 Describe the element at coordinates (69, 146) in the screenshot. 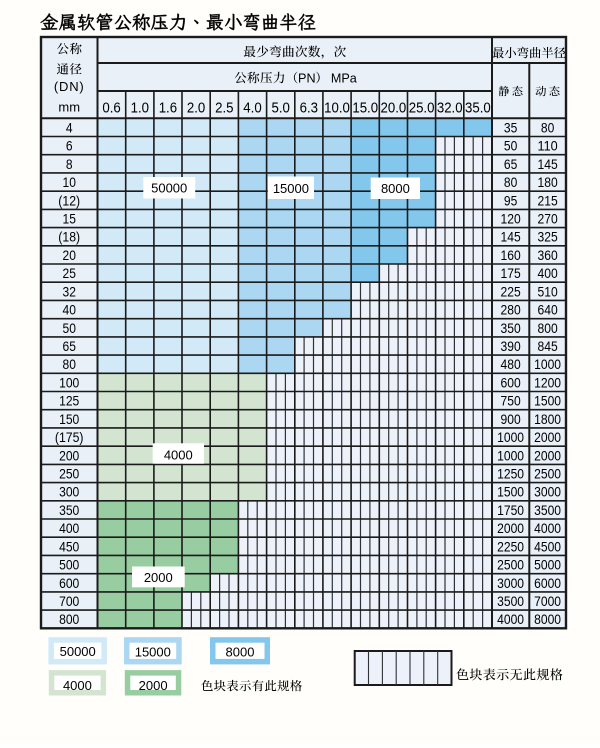

I see `svg-text: 6` at that location.